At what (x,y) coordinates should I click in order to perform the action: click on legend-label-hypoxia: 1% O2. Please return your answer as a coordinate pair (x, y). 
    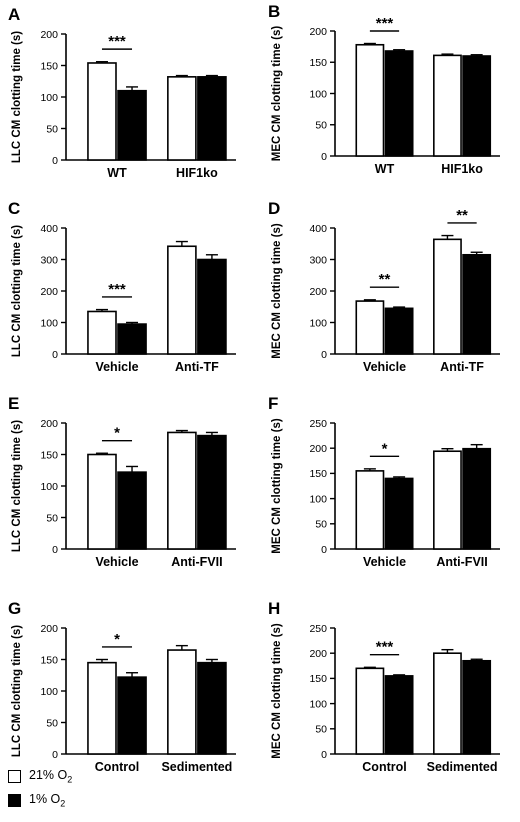
    Looking at the image, I should click on (47, 800).